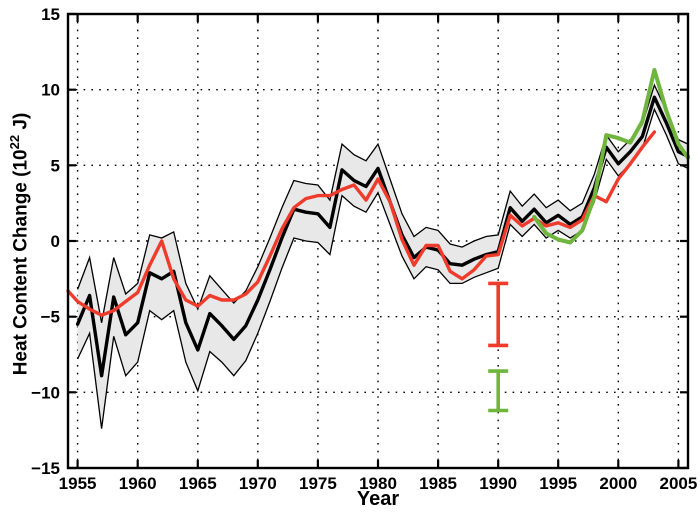 This screenshot has width=700, height=512. I want to click on x-tick-label: 2000, so click(618, 483).